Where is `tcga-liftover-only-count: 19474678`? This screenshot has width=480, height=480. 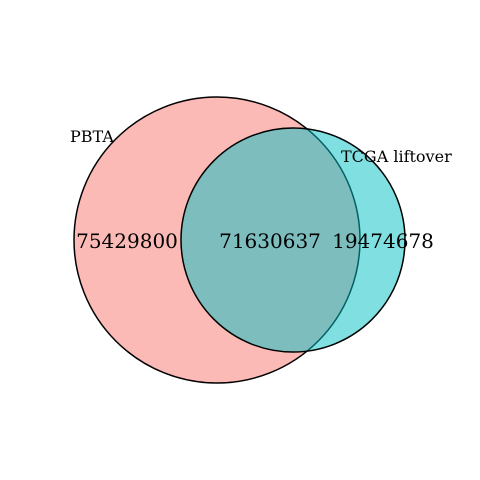
tcga-liftover-only-count: 19474678 is located at coordinates (383, 241).